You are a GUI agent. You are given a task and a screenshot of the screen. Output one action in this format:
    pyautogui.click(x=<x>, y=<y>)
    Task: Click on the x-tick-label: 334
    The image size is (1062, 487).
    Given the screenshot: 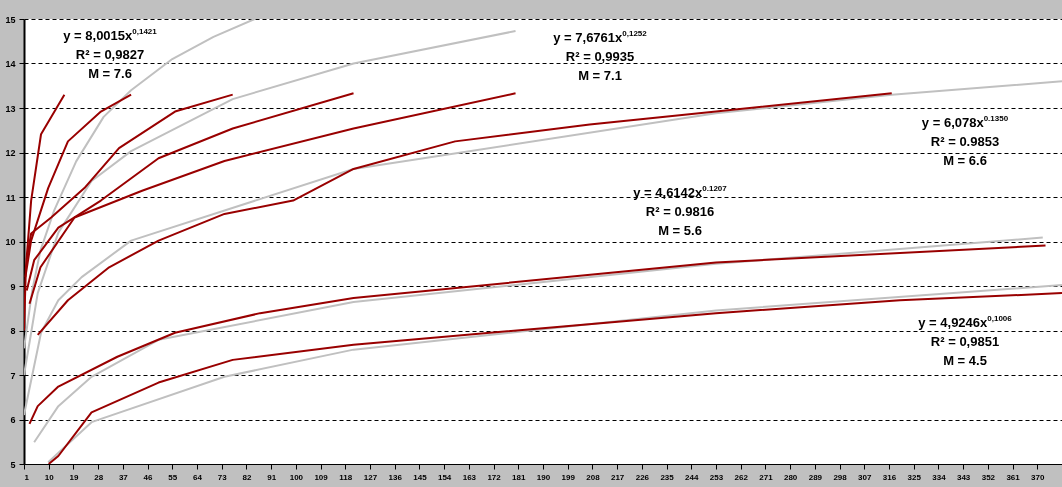 What is the action you would take?
    pyautogui.click(x=939, y=477)
    